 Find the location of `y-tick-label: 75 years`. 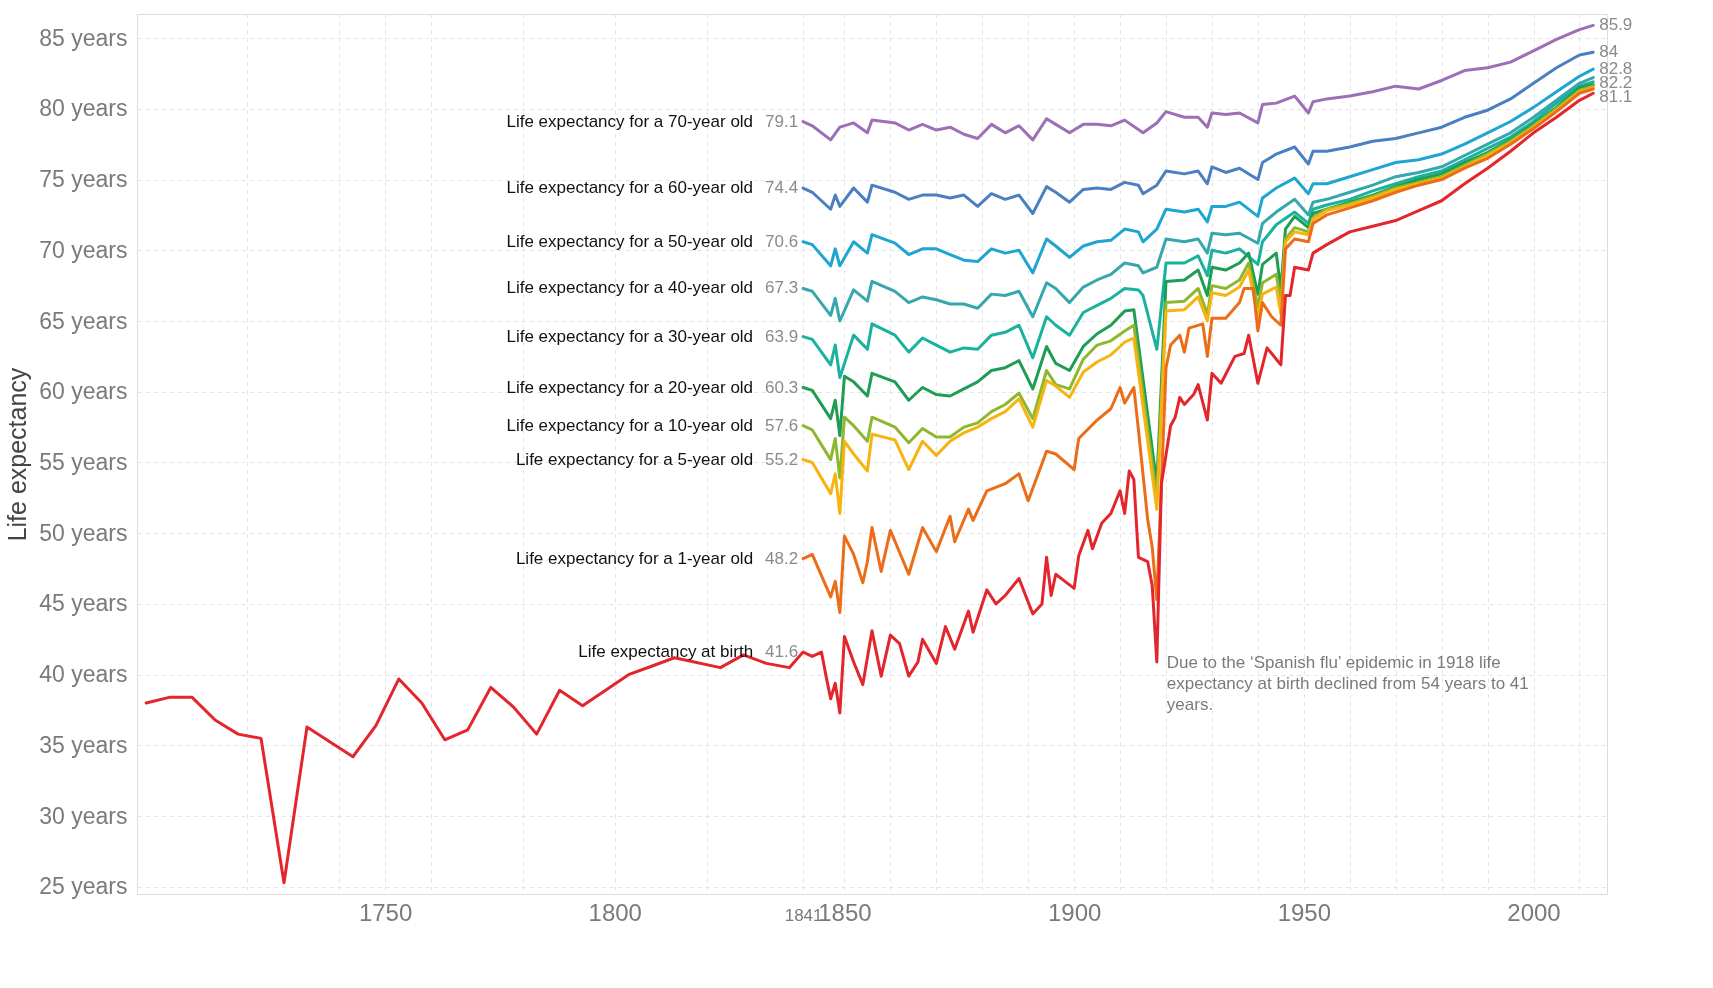

y-tick-label: 75 years is located at coordinates (83, 179).